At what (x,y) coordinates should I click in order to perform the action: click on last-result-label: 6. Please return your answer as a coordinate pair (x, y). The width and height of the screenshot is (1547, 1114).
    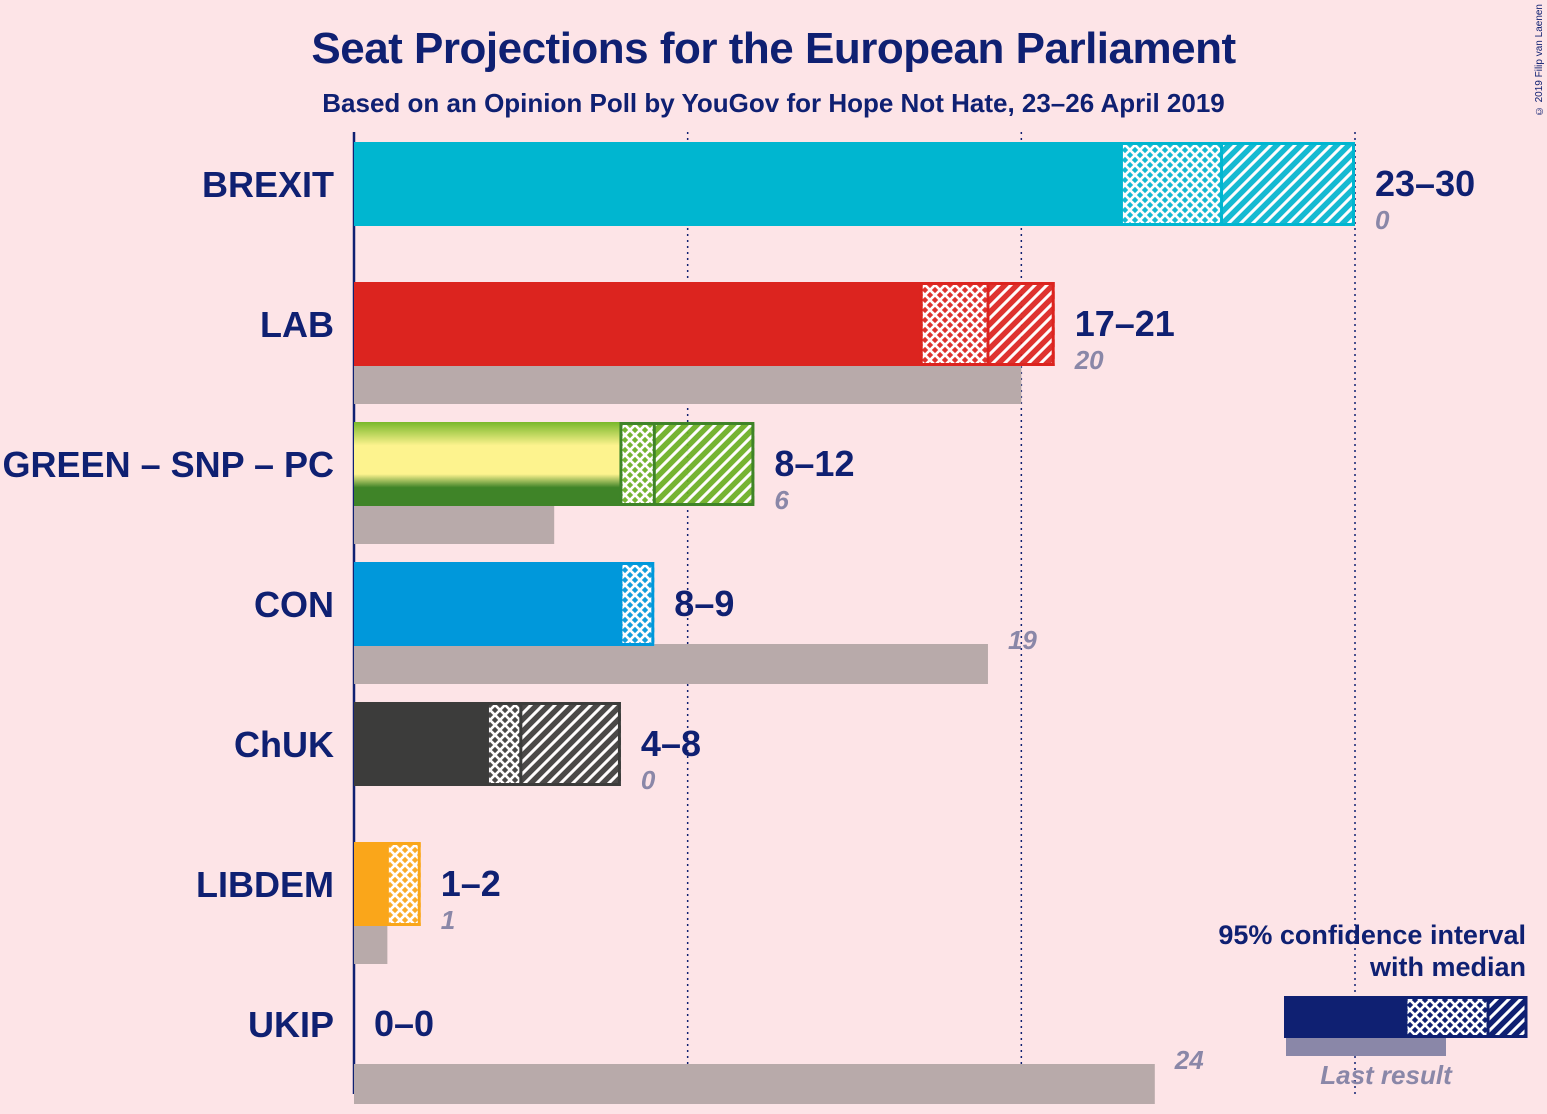
    Looking at the image, I should click on (781, 500).